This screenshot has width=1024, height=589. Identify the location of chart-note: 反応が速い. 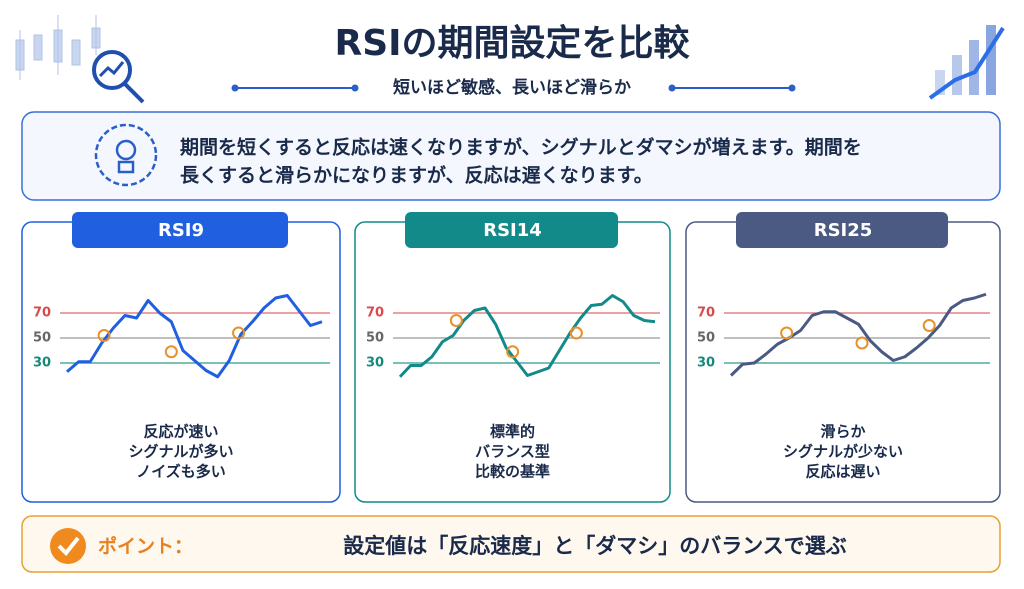
(180, 432).